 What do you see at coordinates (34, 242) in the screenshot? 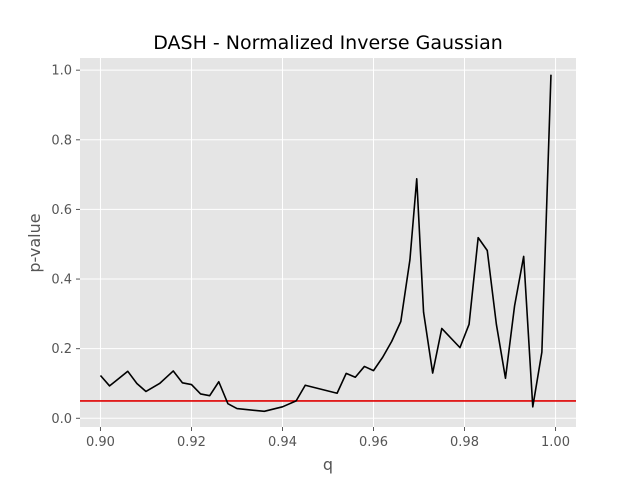
I see `y-axis-label: p-value` at bounding box center [34, 242].